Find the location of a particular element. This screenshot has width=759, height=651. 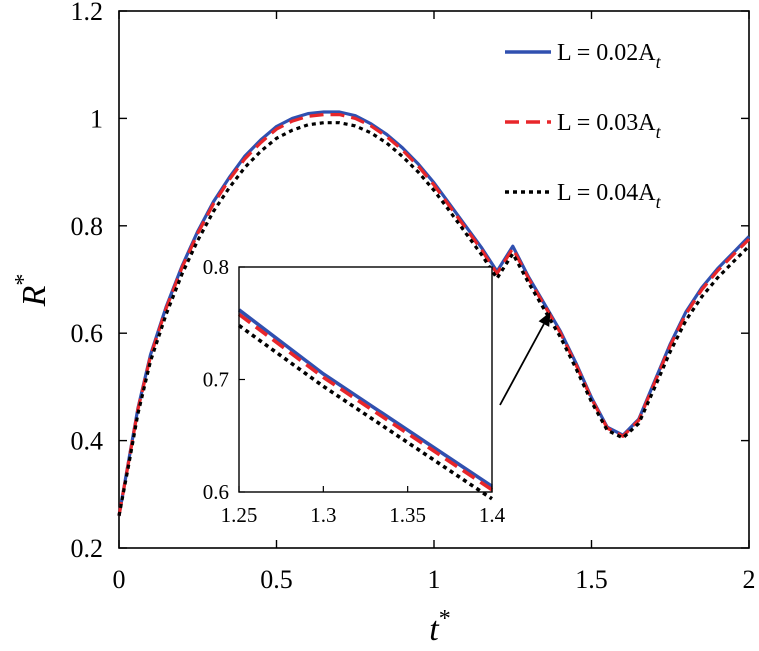

inset-series is located at coordinates (365, 404).